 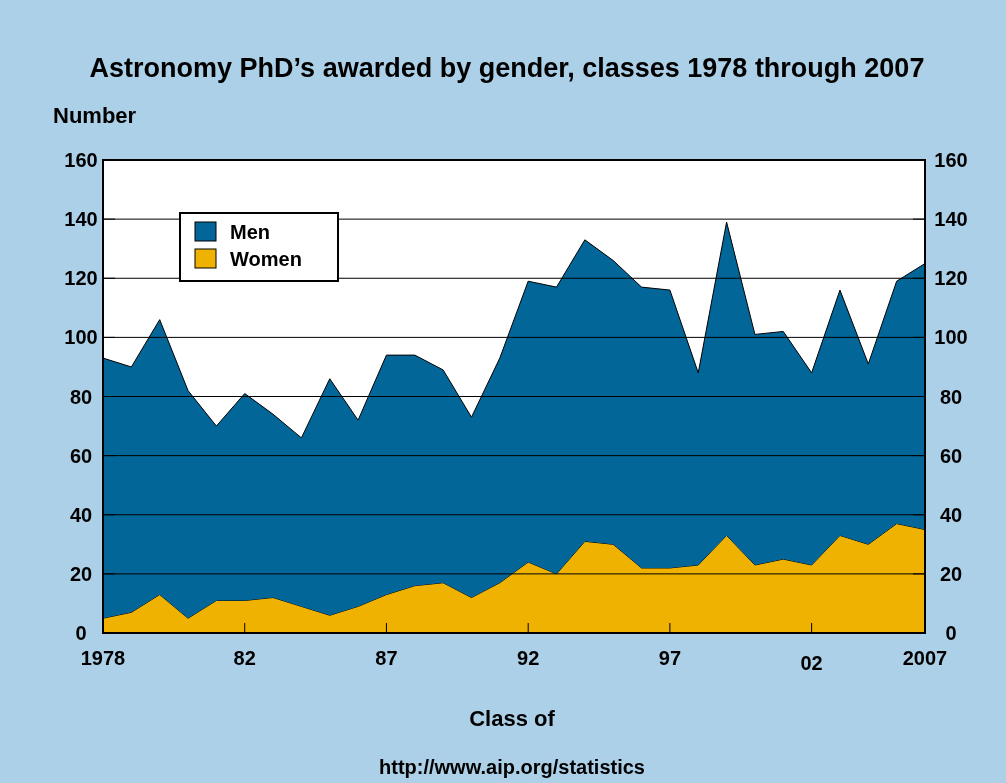 What do you see at coordinates (670, 658) in the screenshot?
I see `x-tick-label: 97` at bounding box center [670, 658].